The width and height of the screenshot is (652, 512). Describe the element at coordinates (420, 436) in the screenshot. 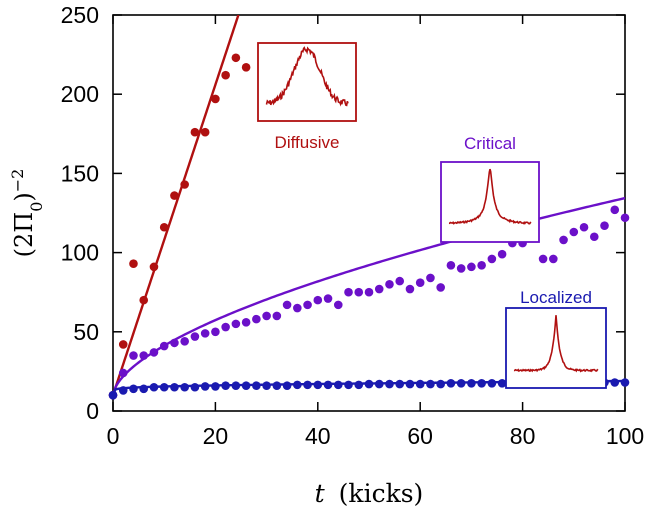

I see `x-tick-label: 60` at that location.